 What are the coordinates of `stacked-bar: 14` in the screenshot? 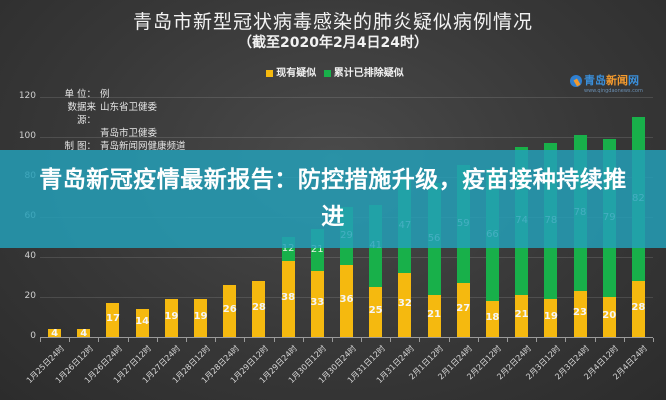 It's located at (142, 323).